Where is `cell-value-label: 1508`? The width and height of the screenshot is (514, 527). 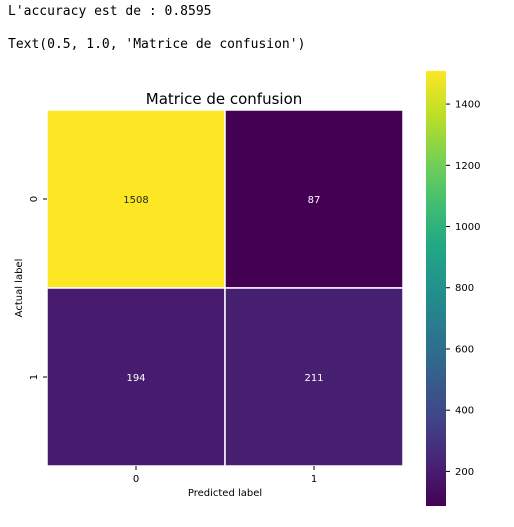
cell-value-label: 1508 is located at coordinates (135, 200).